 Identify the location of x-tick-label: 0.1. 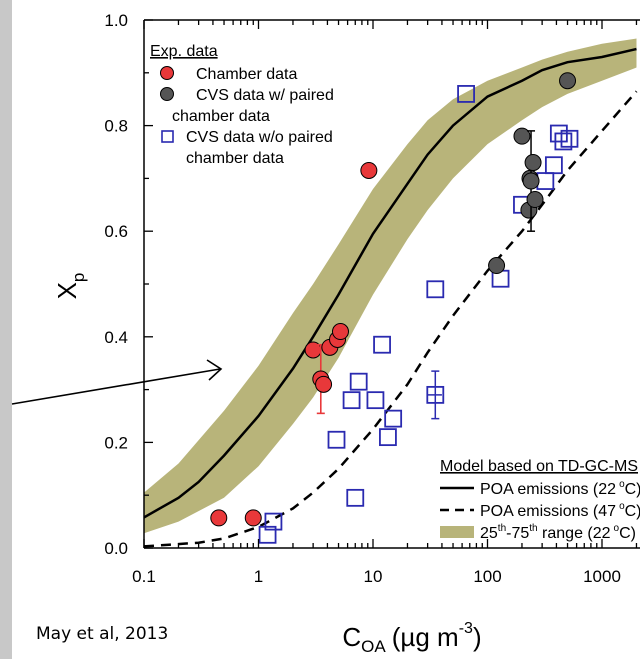
(144, 576).